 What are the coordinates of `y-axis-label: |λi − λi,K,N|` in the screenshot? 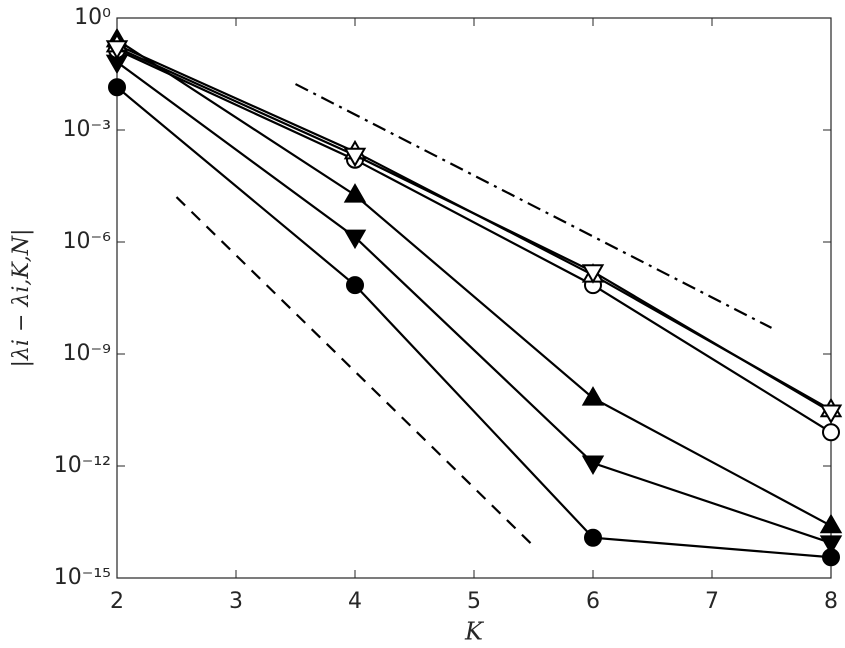 It's located at (21, 298).